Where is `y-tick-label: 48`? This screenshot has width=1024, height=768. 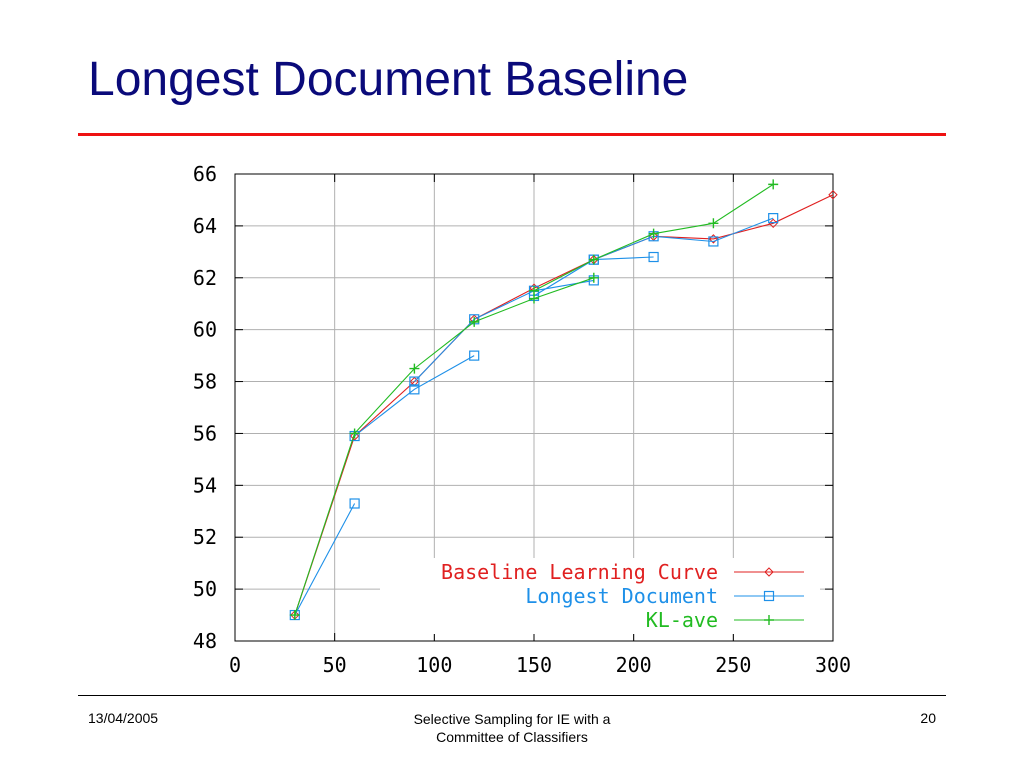
y-tick-label: 48 is located at coordinates (205, 641).